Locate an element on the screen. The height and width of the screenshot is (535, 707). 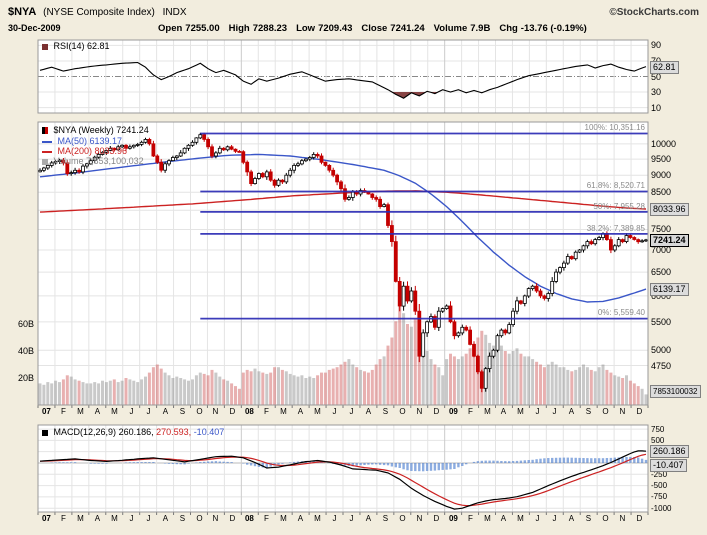
price-legend-ma50: MA(50) 6139.17 is located at coordinates (82, 141).